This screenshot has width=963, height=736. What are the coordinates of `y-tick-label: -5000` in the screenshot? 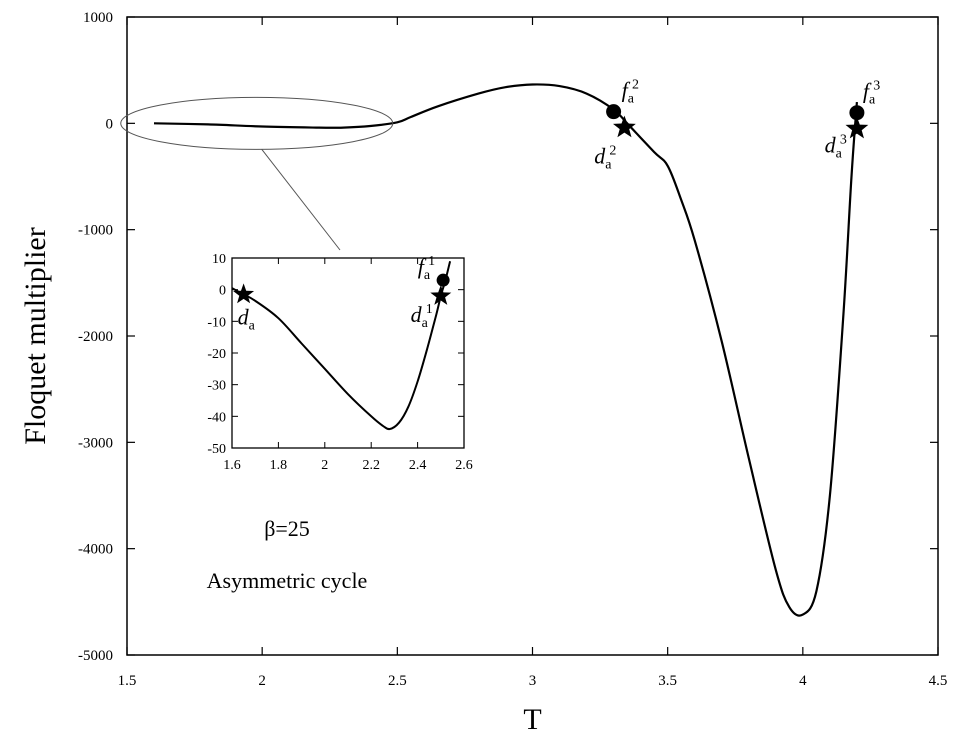 It's located at (95, 656).